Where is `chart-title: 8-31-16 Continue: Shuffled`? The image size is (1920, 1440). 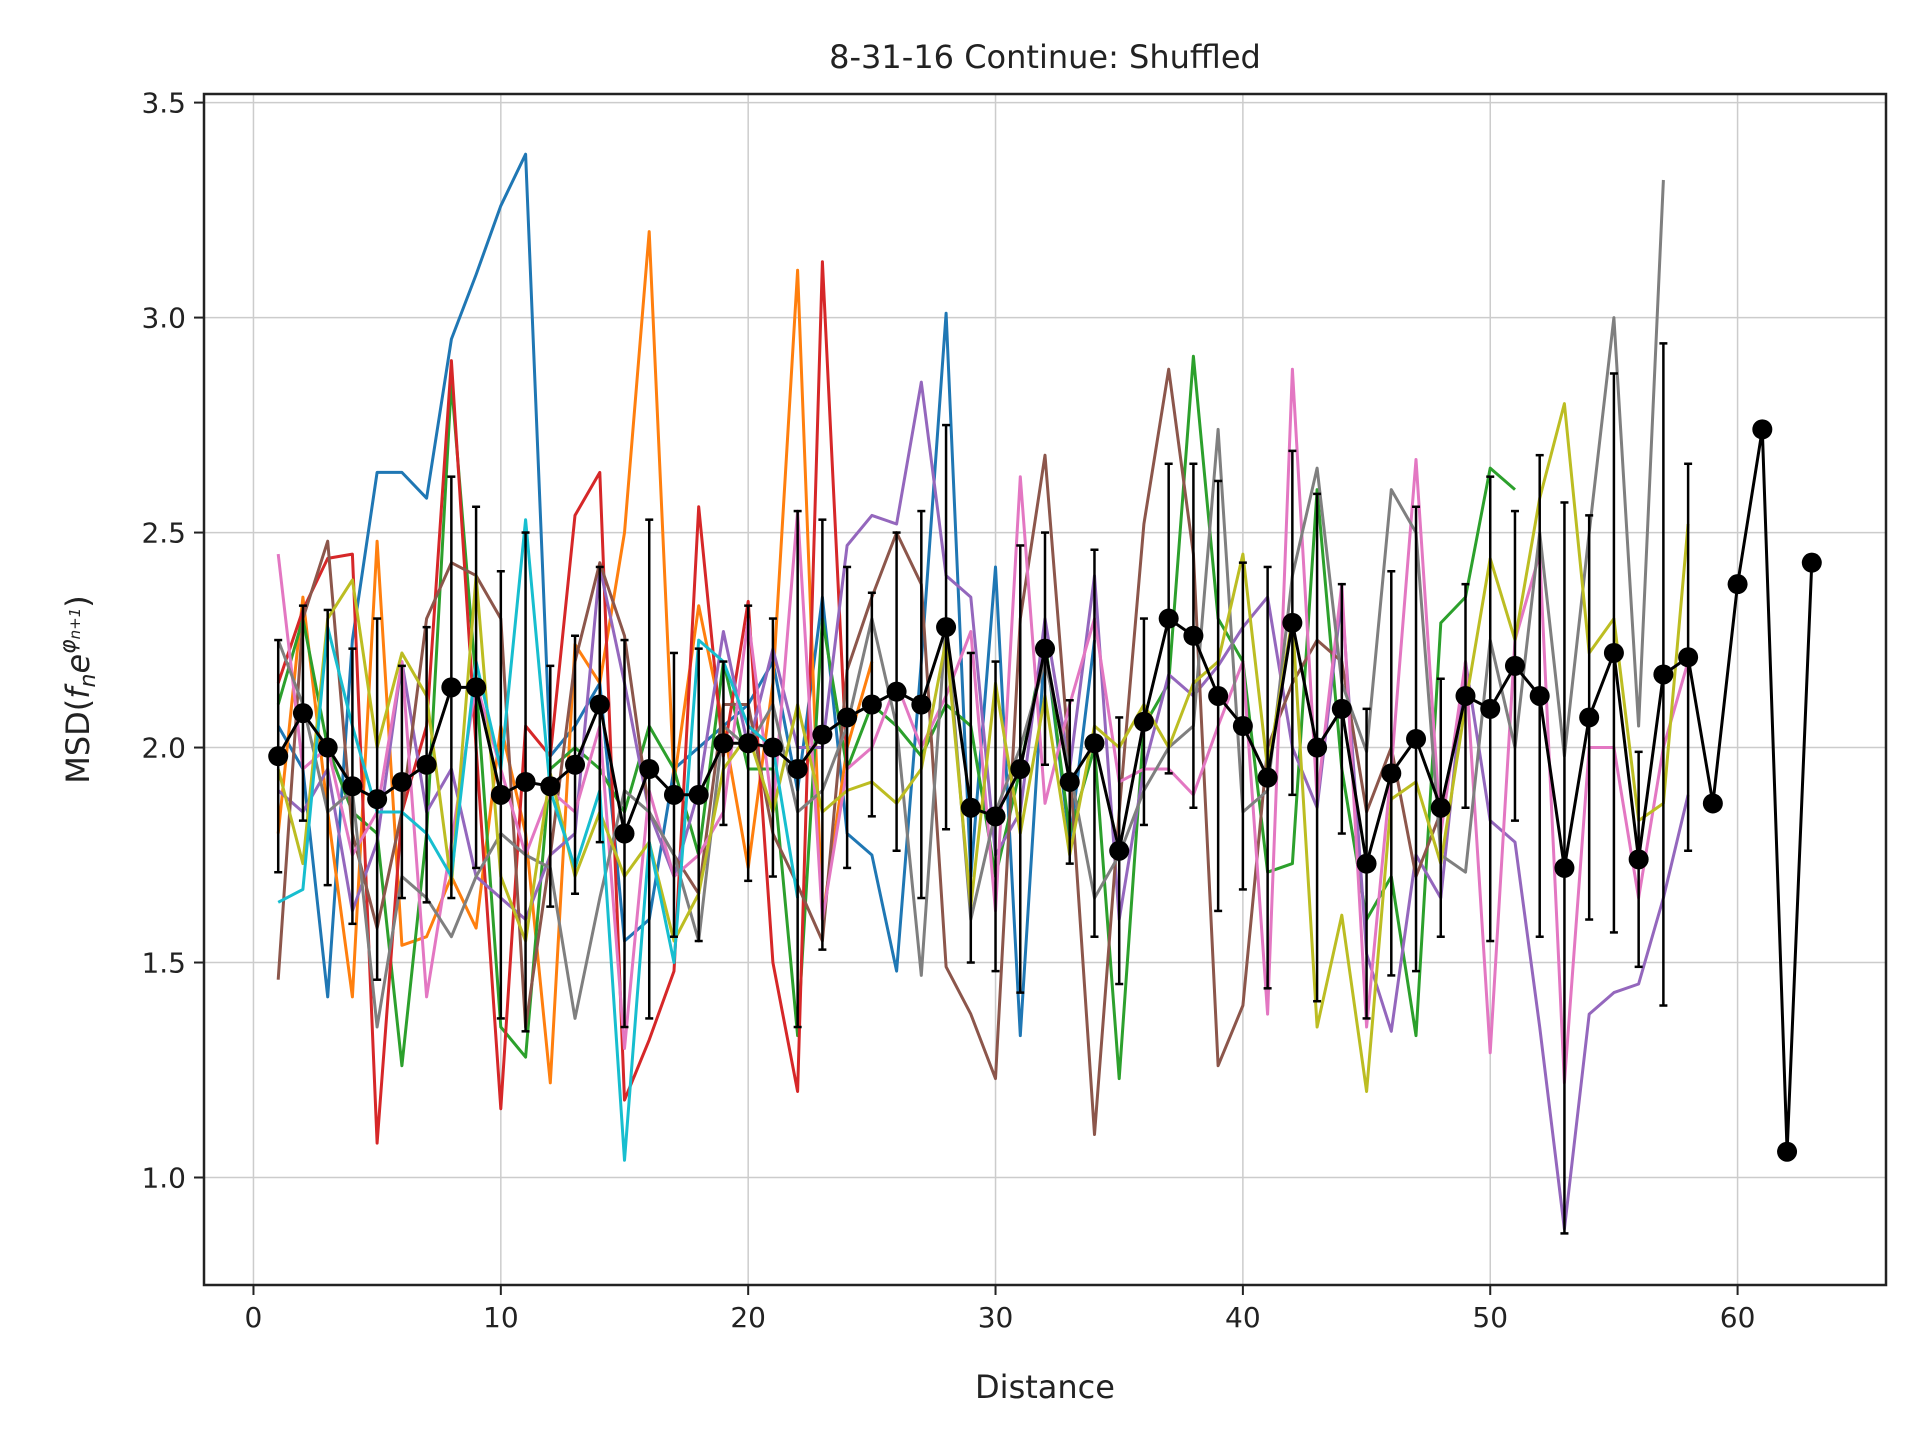
chart-title: 8-31-16 Continue: Shuffled is located at coordinates (1045, 57).